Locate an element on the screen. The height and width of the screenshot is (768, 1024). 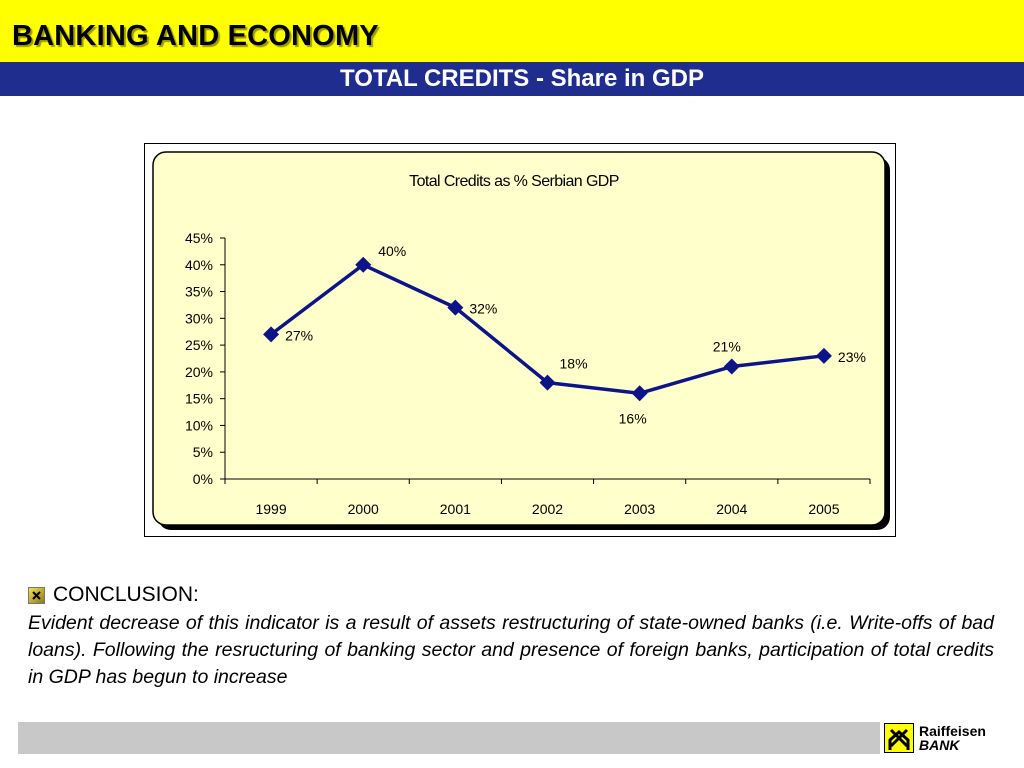
header-bar: BANKING AND ECONOMY is located at coordinates (512, 31).